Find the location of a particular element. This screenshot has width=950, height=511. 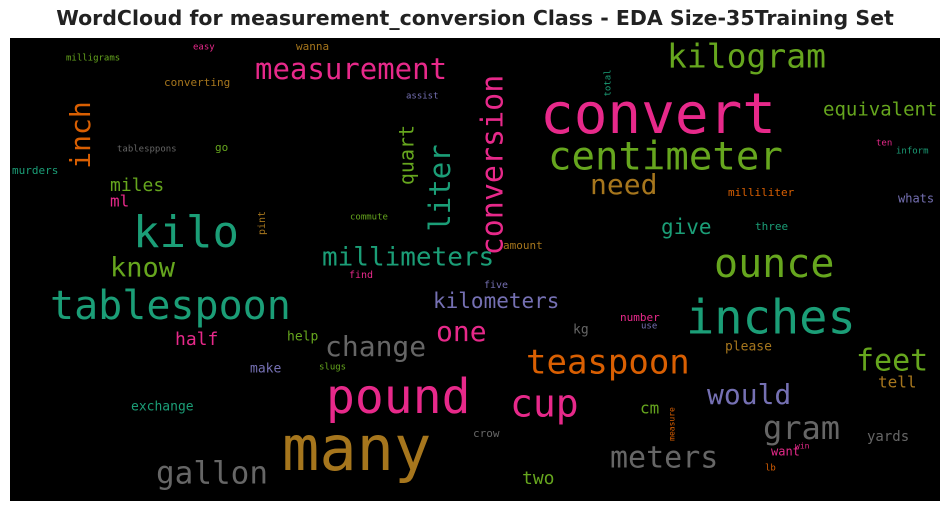

word-converting: converting is located at coordinates (197, 82).